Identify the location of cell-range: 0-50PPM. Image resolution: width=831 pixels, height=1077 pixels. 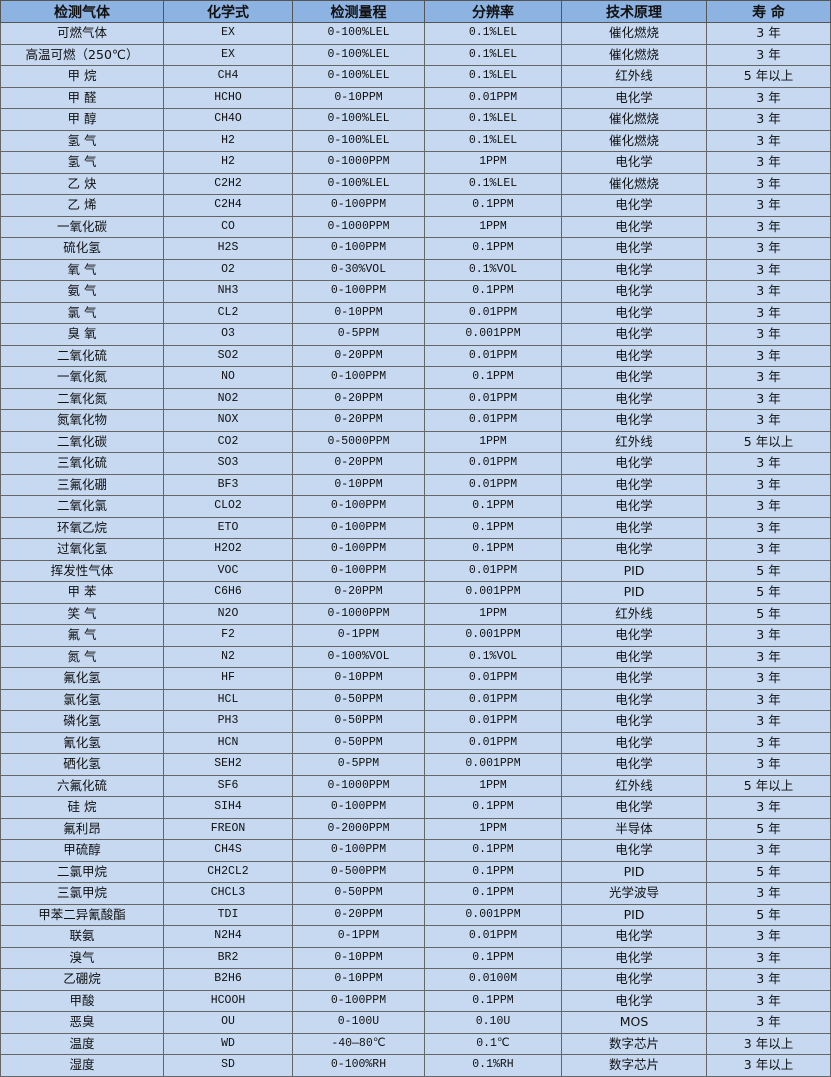
(358, 742).